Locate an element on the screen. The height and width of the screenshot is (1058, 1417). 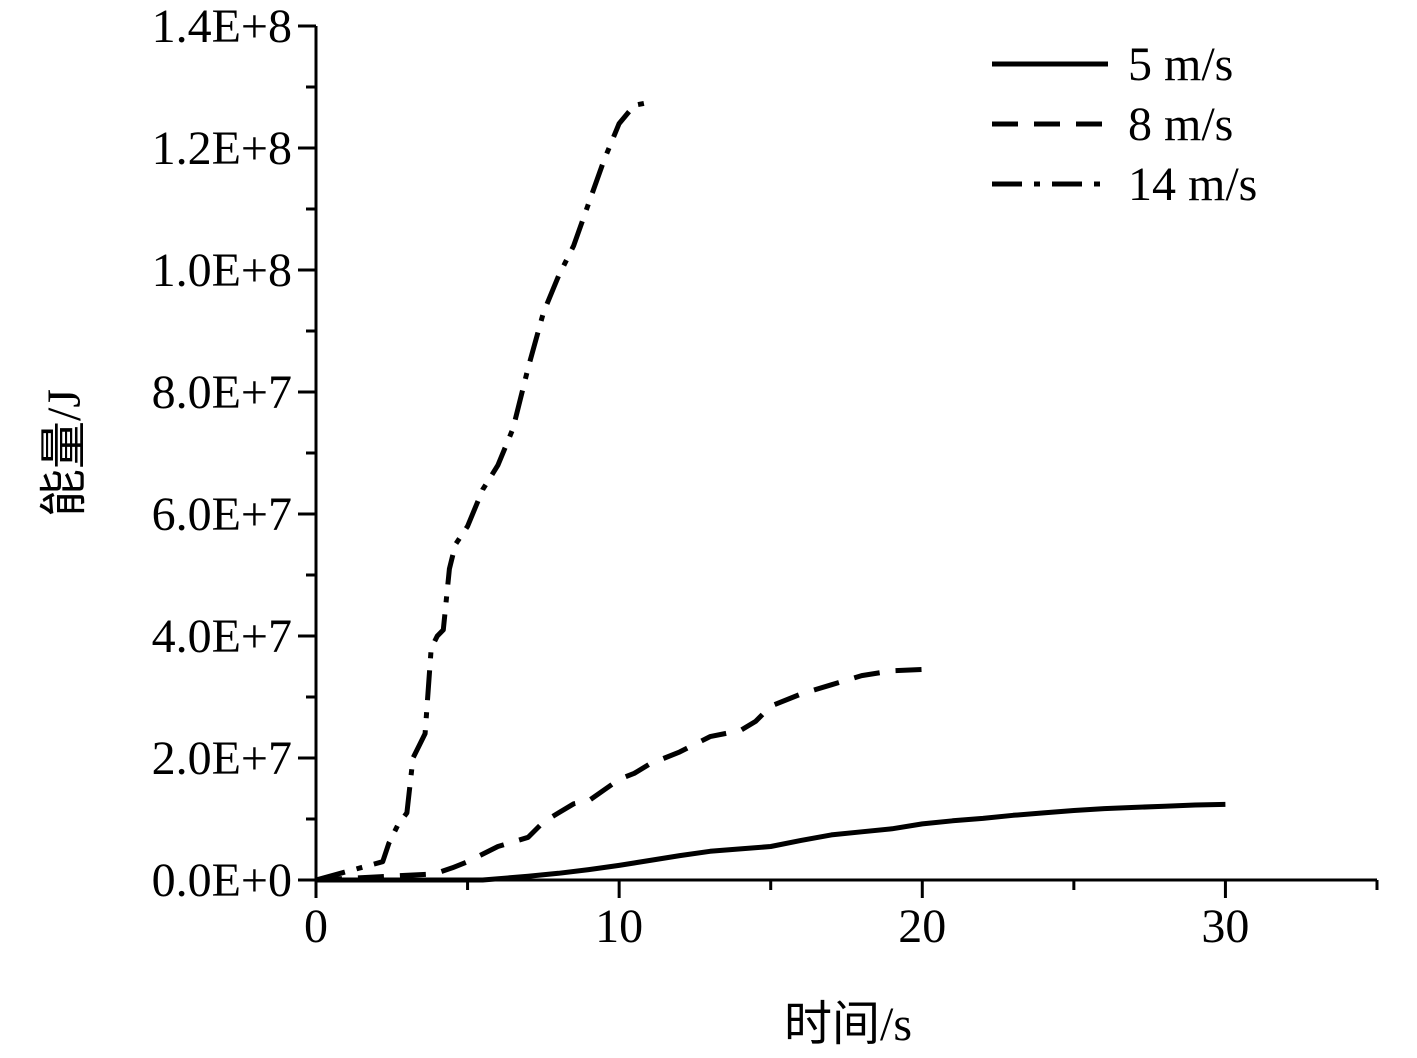
legend: 5 m/s 8 m/s 14 m/s is located at coordinates (1124, 124).